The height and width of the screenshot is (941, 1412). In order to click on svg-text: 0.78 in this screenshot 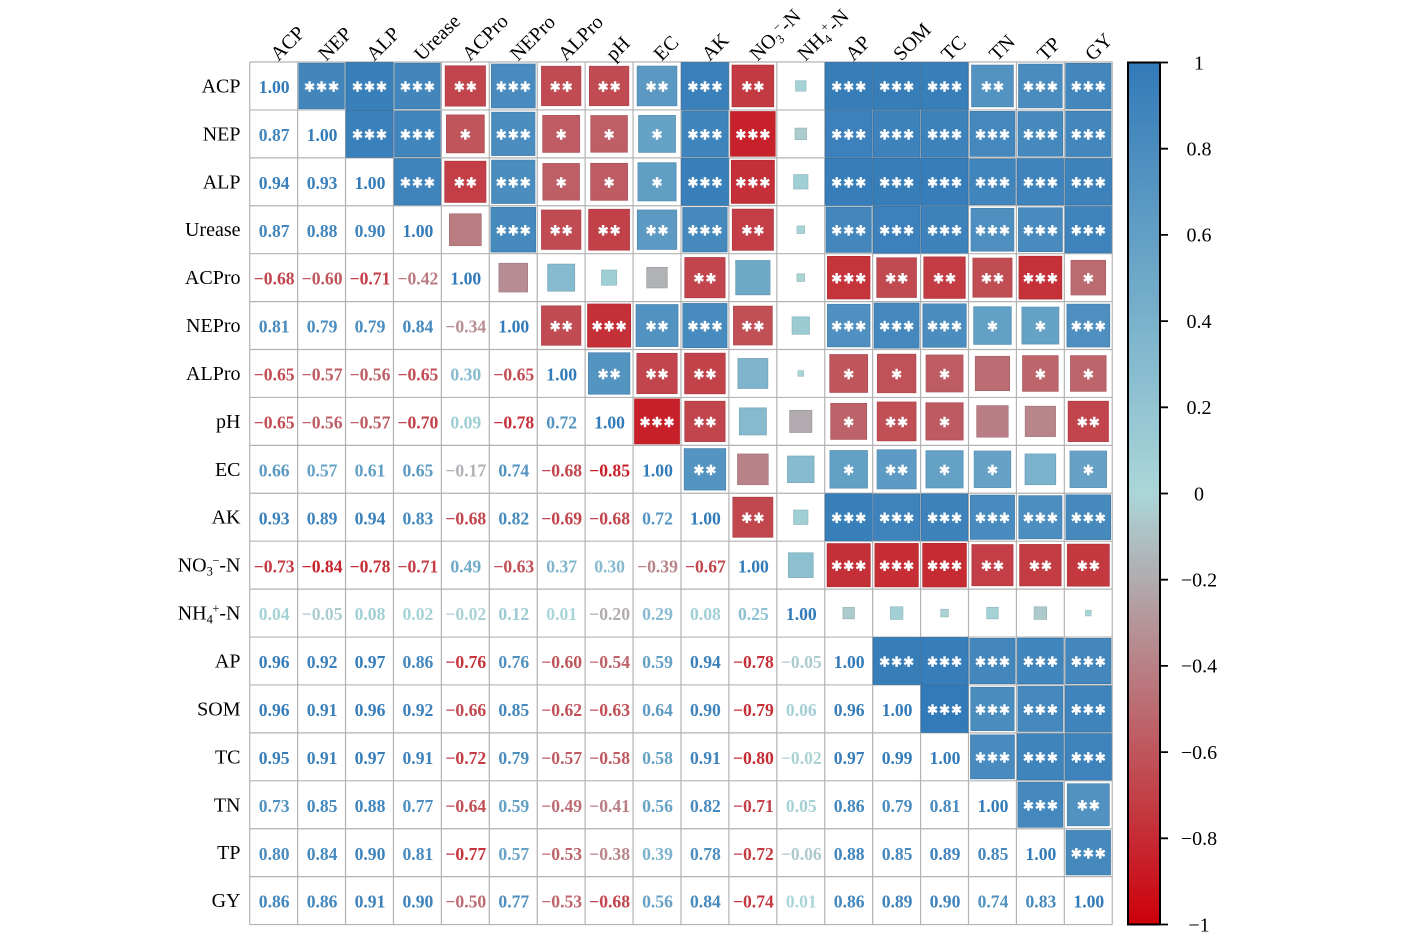, I will do `click(705, 854)`.